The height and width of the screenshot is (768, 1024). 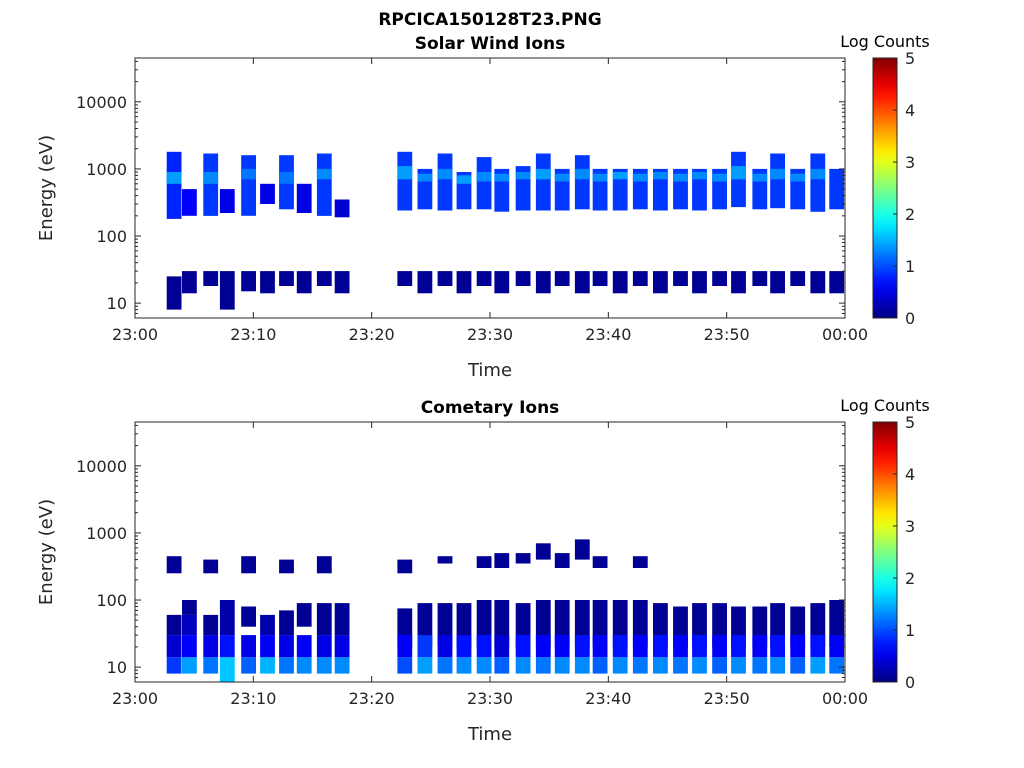 I want to click on x-tick-label: 00:00, so click(x=845, y=334).